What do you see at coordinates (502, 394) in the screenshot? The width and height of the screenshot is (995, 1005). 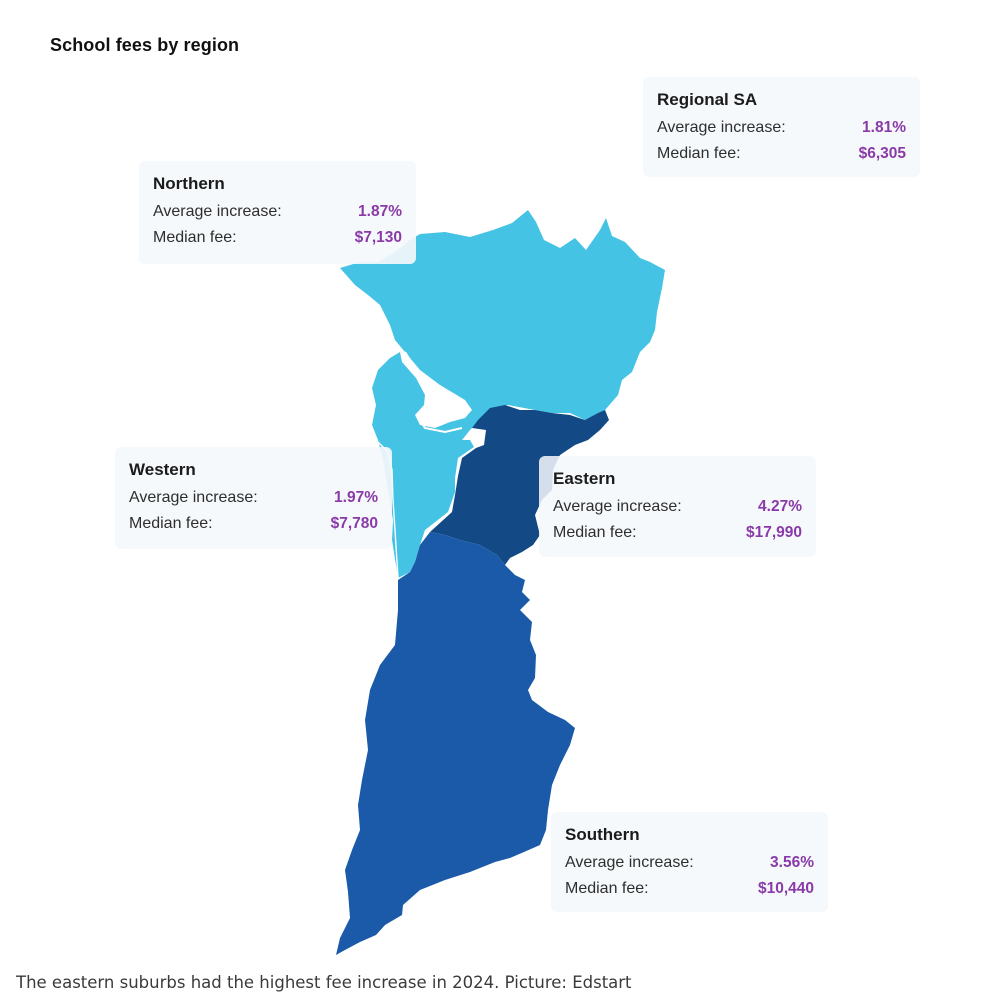 I see `region-northern-shape` at bounding box center [502, 394].